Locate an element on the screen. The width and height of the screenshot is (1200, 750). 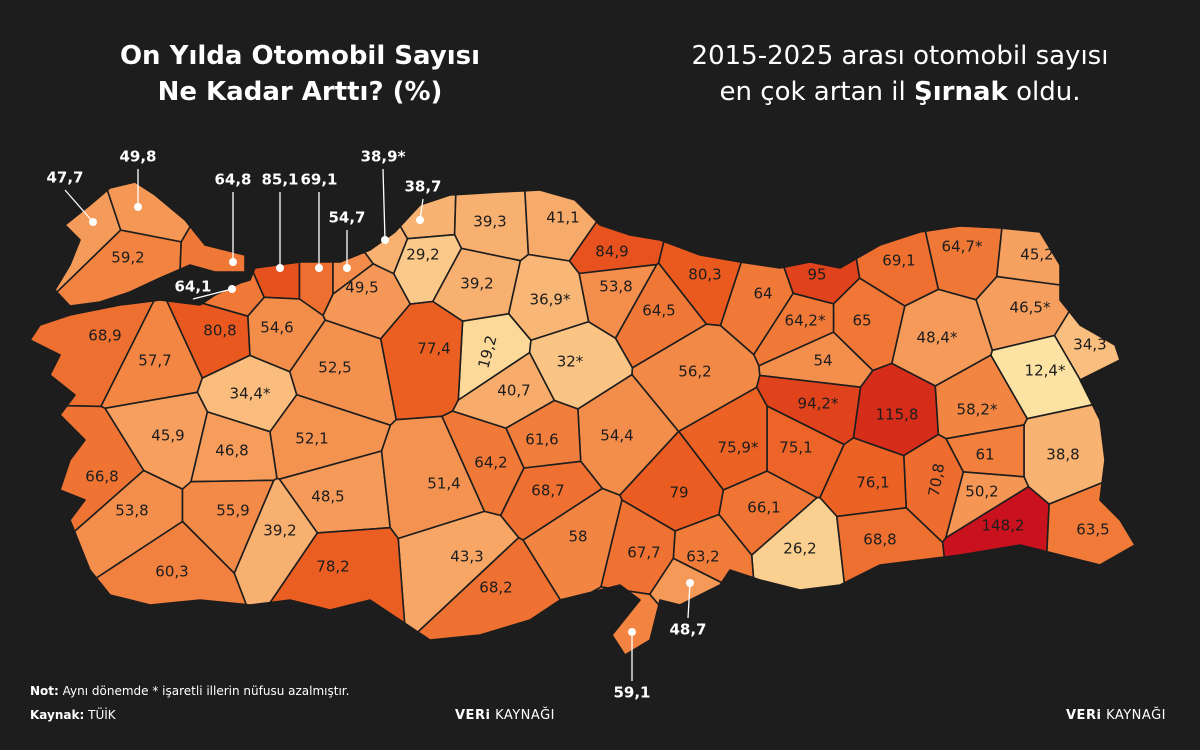
province-label: 47,7 is located at coordinates (64, 178).